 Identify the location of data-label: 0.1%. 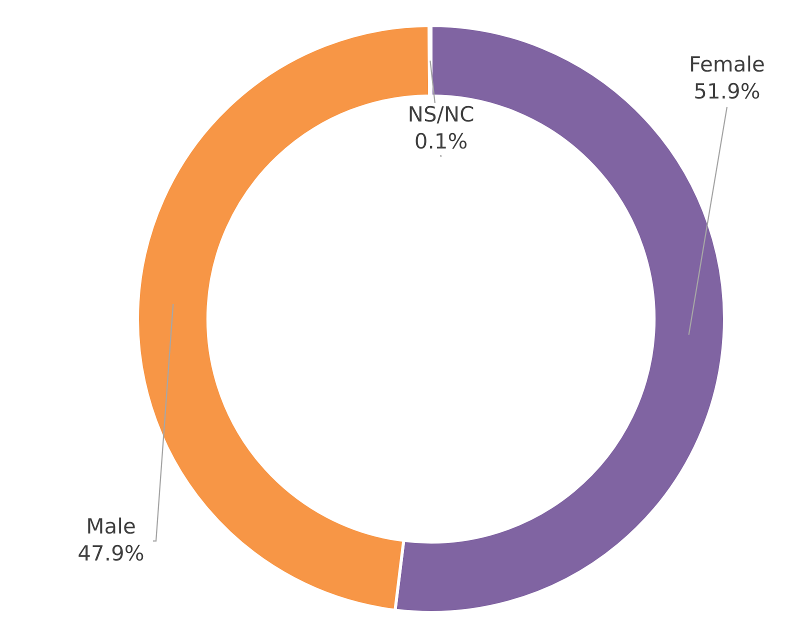
(441, 141).